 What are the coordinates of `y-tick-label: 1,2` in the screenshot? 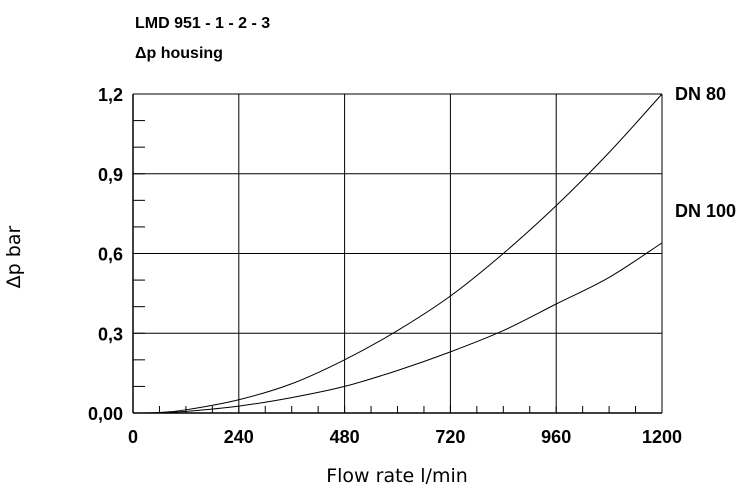 It's located at (110, 95).